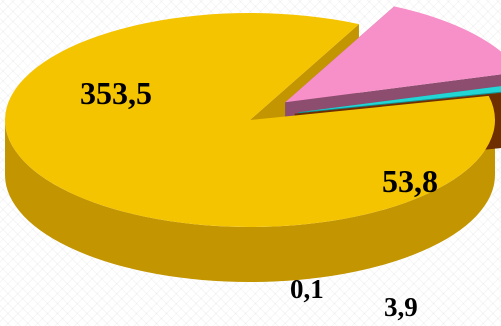  I want to click on slice-label-0-1: 0,1, so click(307, 289).